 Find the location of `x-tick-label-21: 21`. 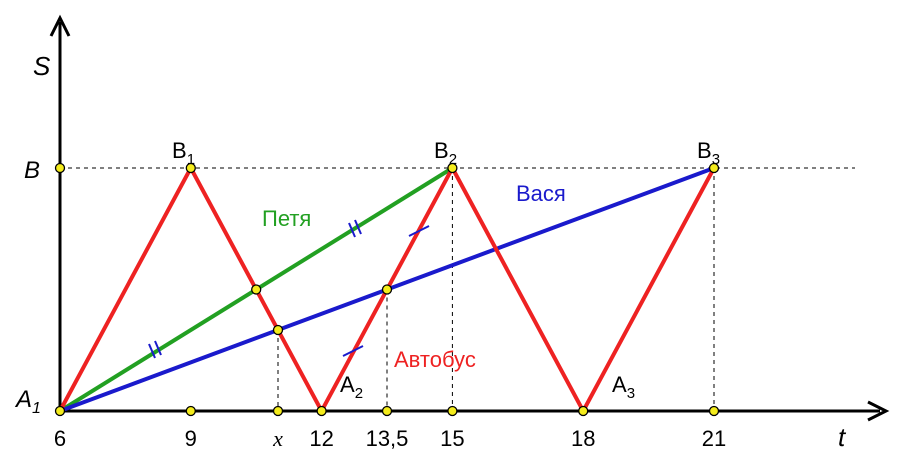

x-tick-label-21: 21 is located at coordinates (714, 438).